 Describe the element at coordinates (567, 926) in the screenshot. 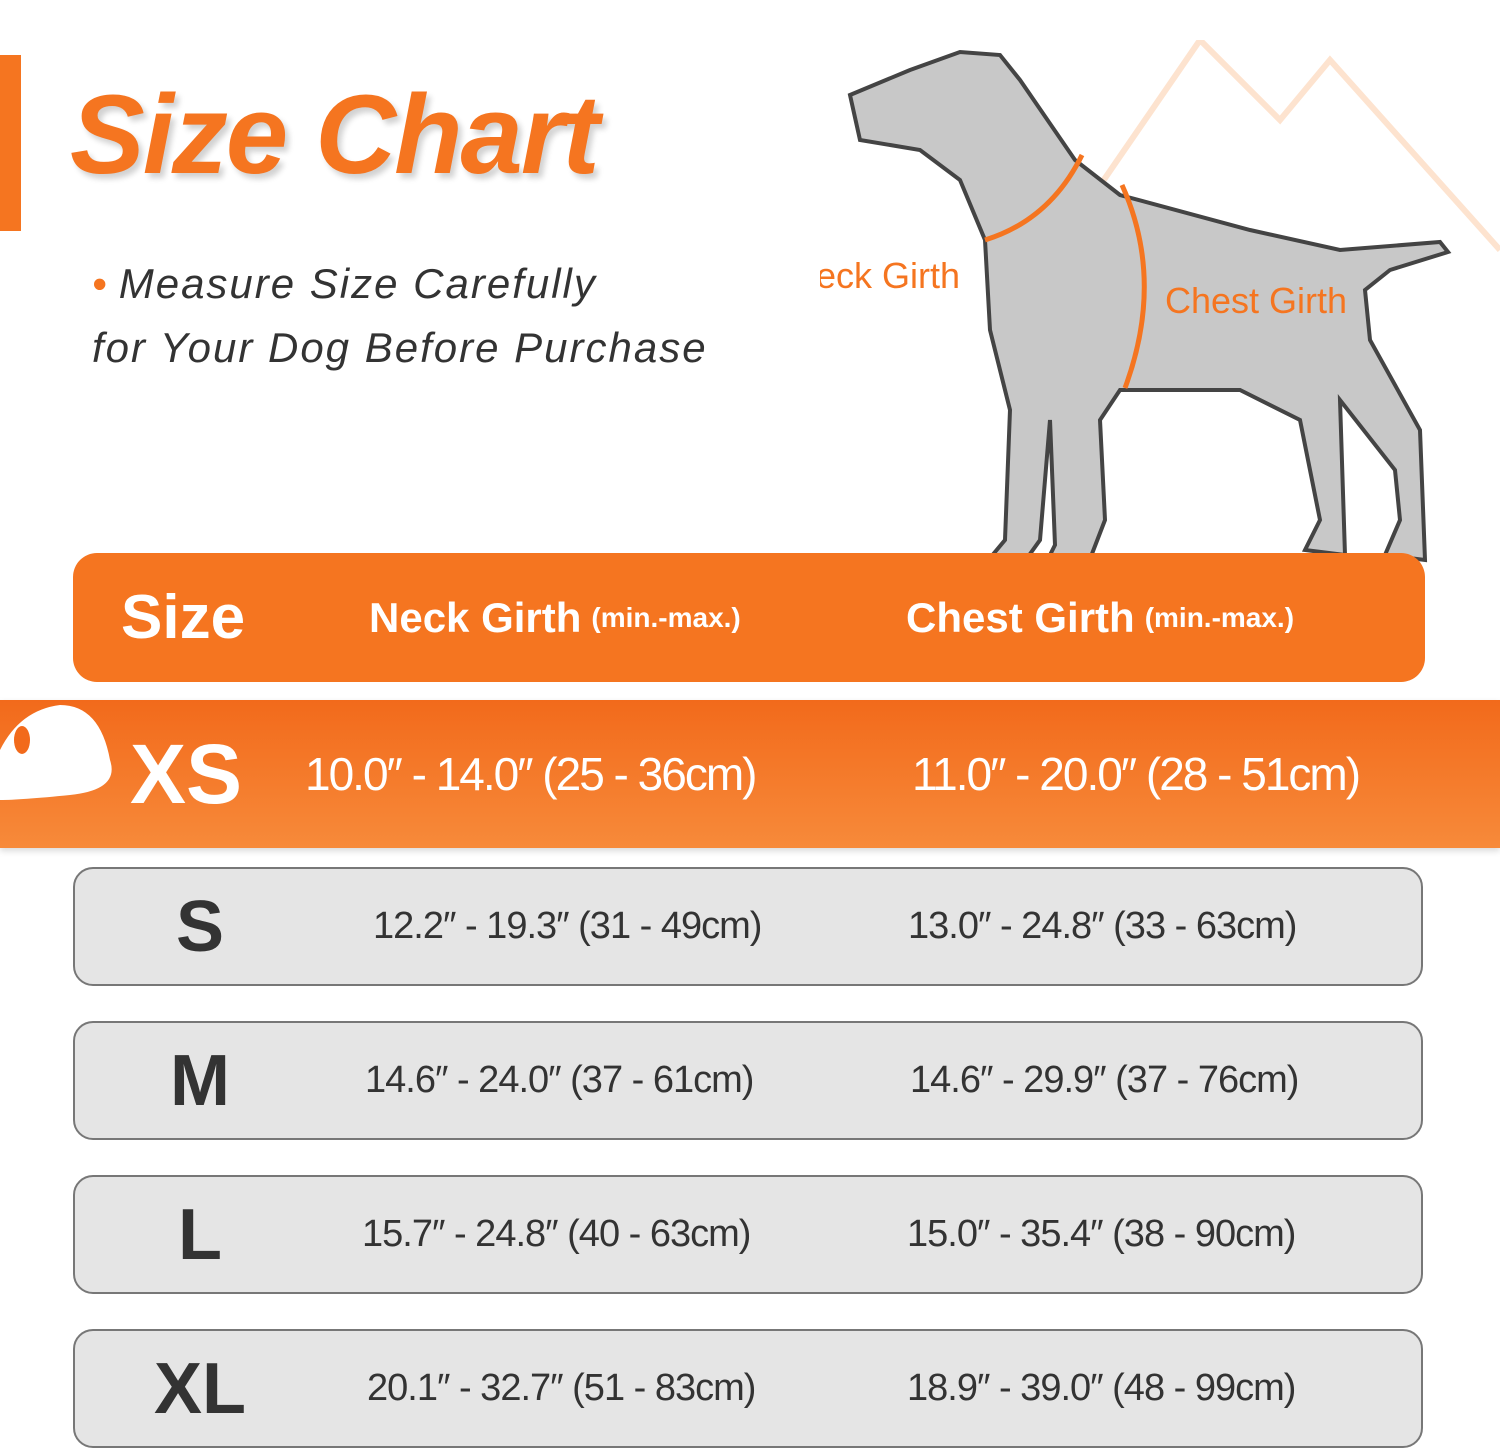

I see `neck-cell: 12.2″ - 19.3″ (31 - 49cm)` at that location.